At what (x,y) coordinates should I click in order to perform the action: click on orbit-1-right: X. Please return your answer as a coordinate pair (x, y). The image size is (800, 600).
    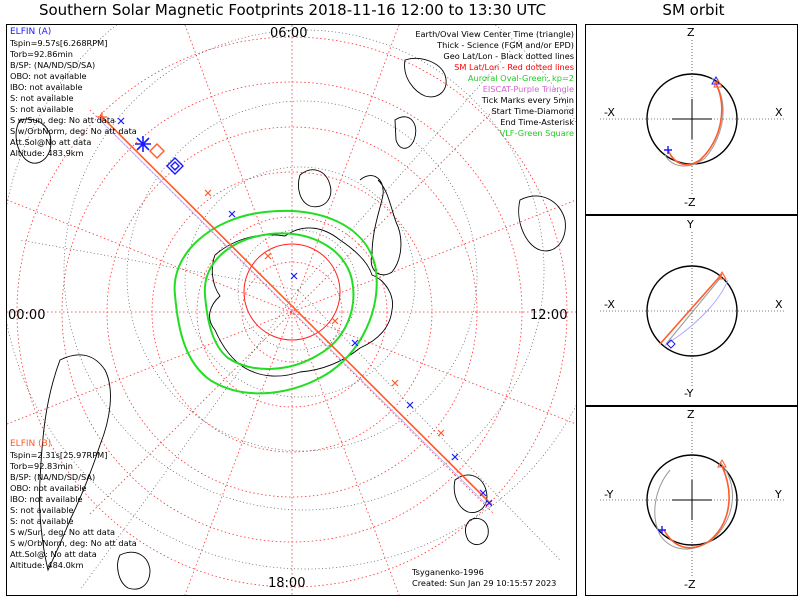
    Looking at the image, I should click on (779, 112).